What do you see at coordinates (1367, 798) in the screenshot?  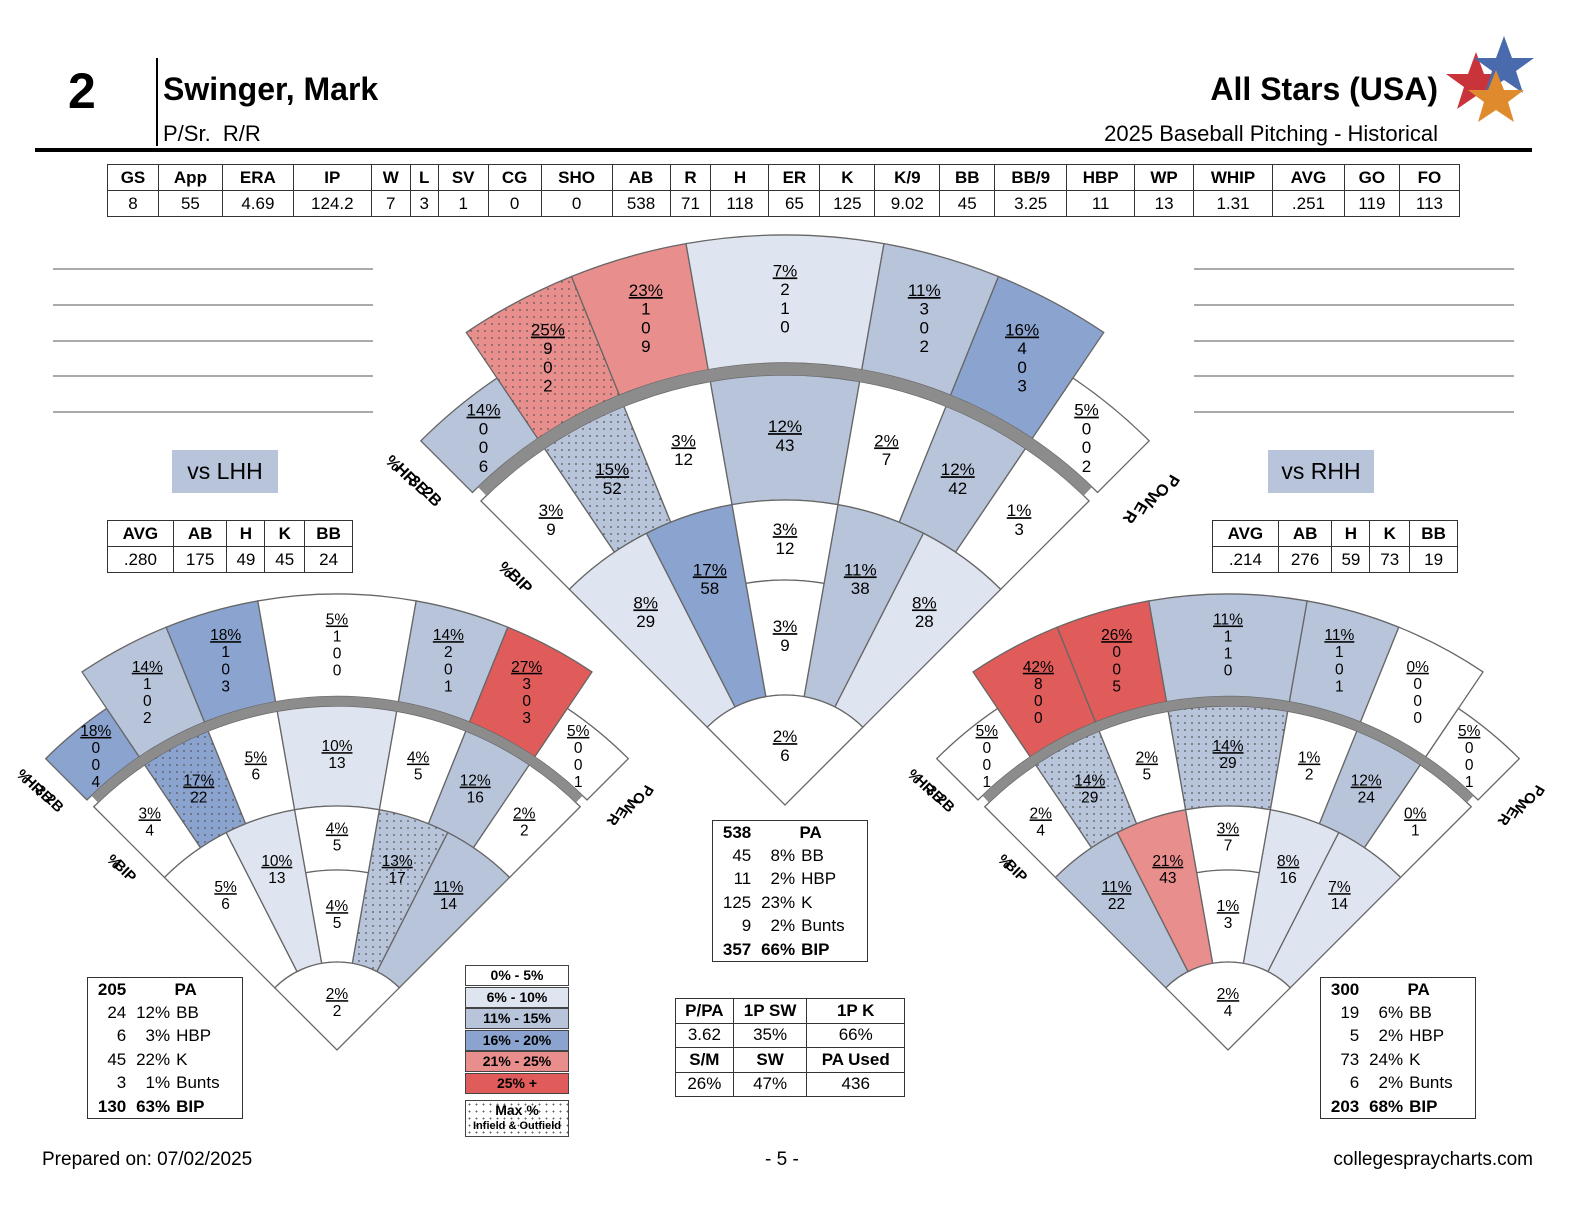 I see `zone-count: 24` at bounding box center [1367, 798].